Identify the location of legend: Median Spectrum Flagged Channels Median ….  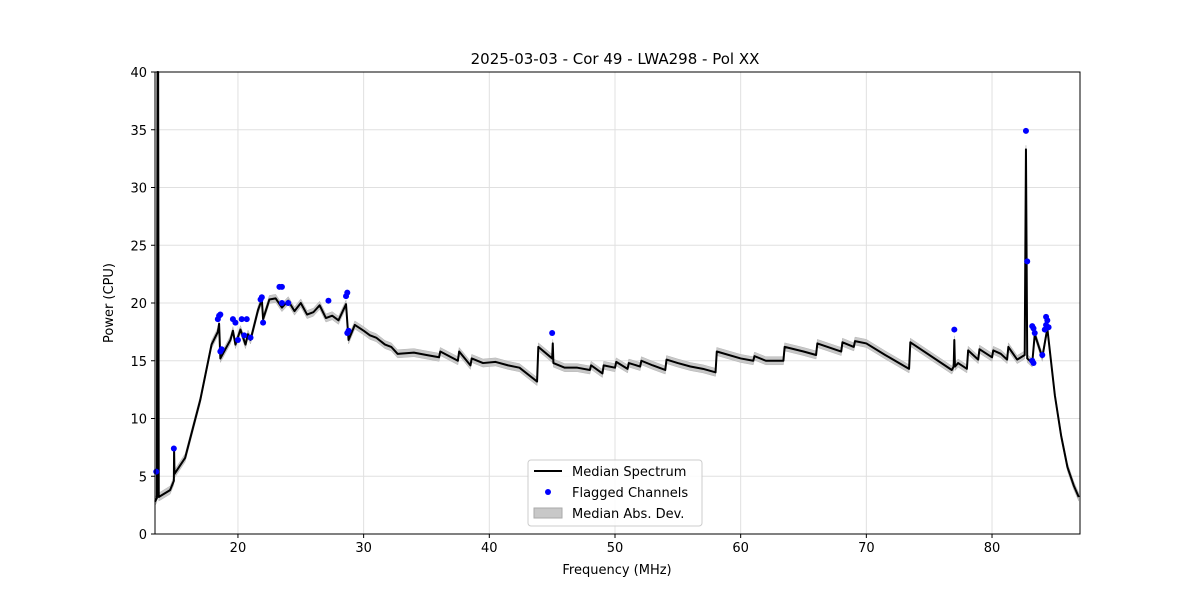
(615, 493).